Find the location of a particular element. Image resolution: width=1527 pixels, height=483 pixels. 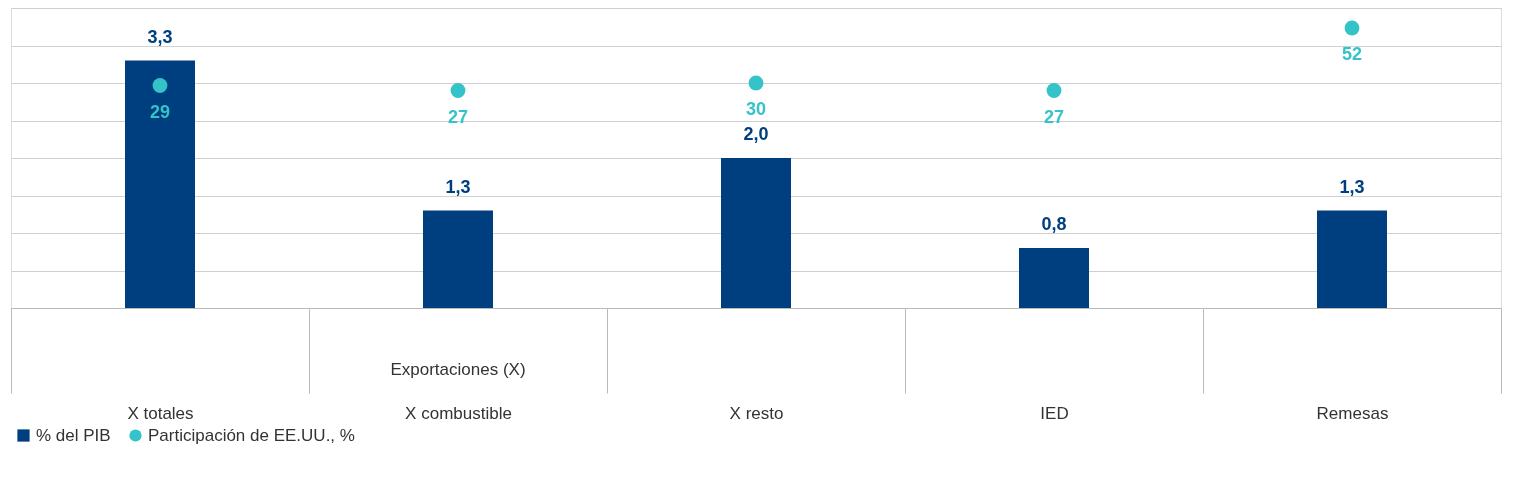

x-tick-label: X resto is located at coordinates (756, 413).